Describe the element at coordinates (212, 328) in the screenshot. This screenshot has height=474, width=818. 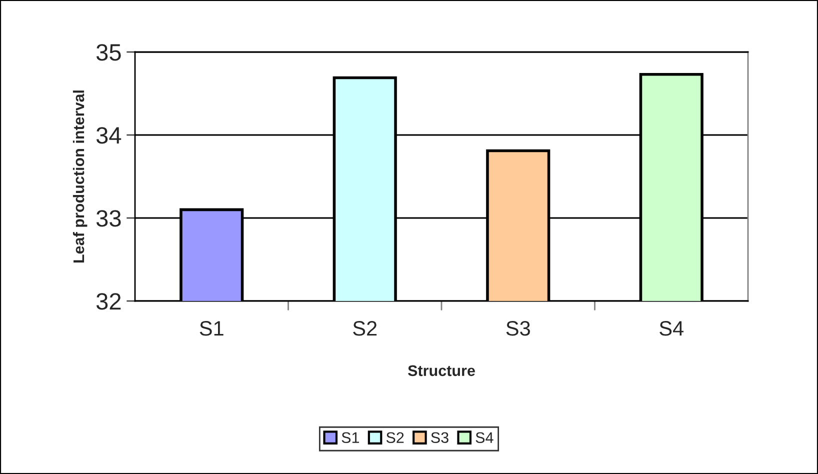
I see `x-tick-label: S1` at that location.